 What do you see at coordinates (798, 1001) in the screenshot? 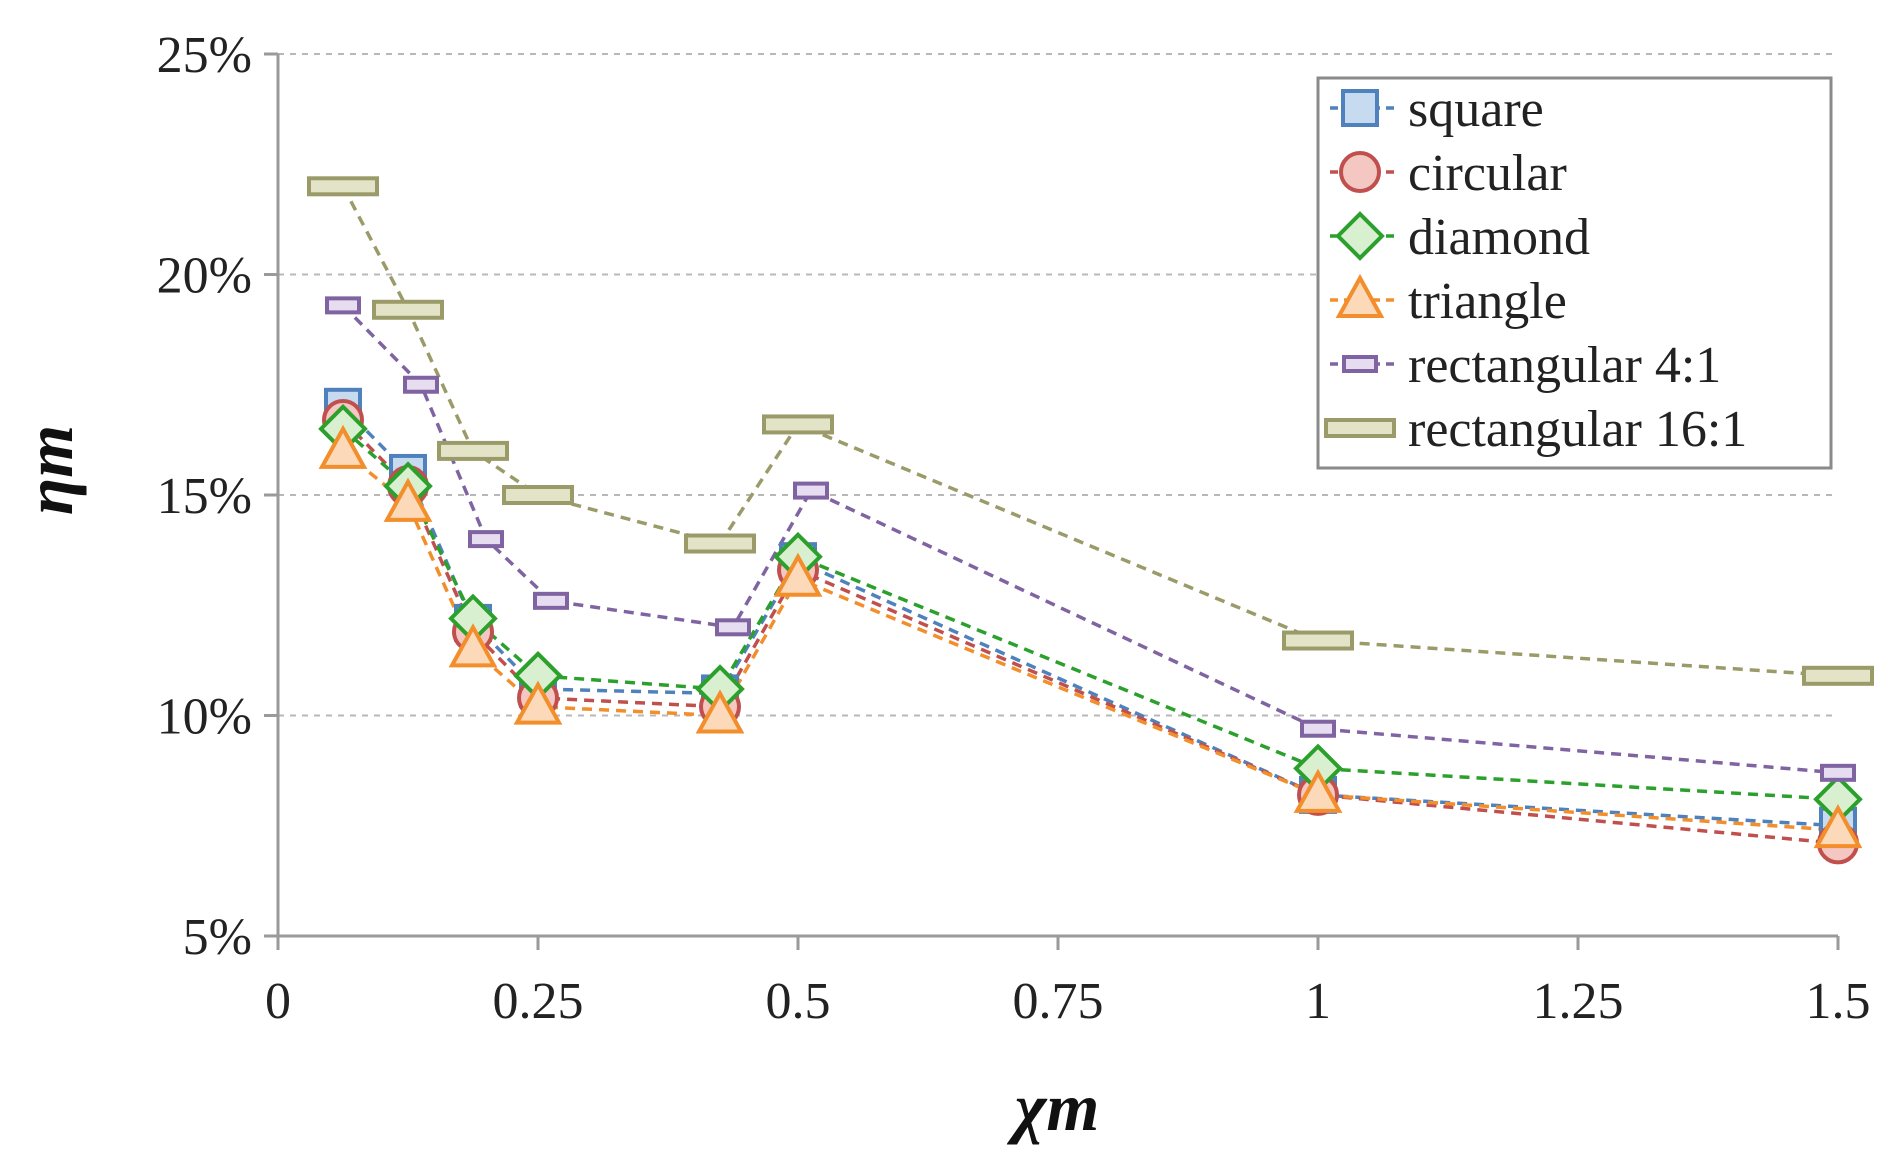
I see `x-tick-label: 0.5` at bounding box center [798, 1001].